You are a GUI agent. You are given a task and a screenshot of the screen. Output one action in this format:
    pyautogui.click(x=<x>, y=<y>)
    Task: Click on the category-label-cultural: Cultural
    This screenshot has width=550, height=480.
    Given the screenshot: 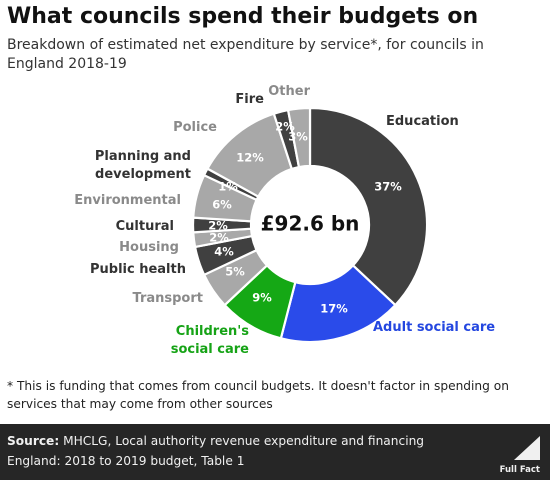 What is the action you would take?
    pyautogui.click(x=145, y=226)
    